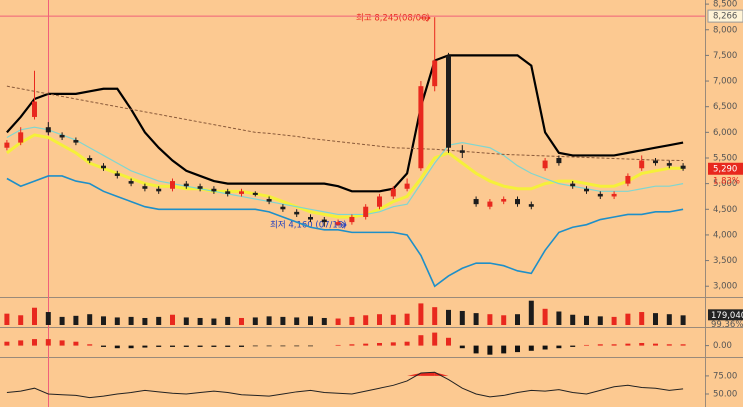  I want to click on y-tick-label: 3,000, so click(725, 287).